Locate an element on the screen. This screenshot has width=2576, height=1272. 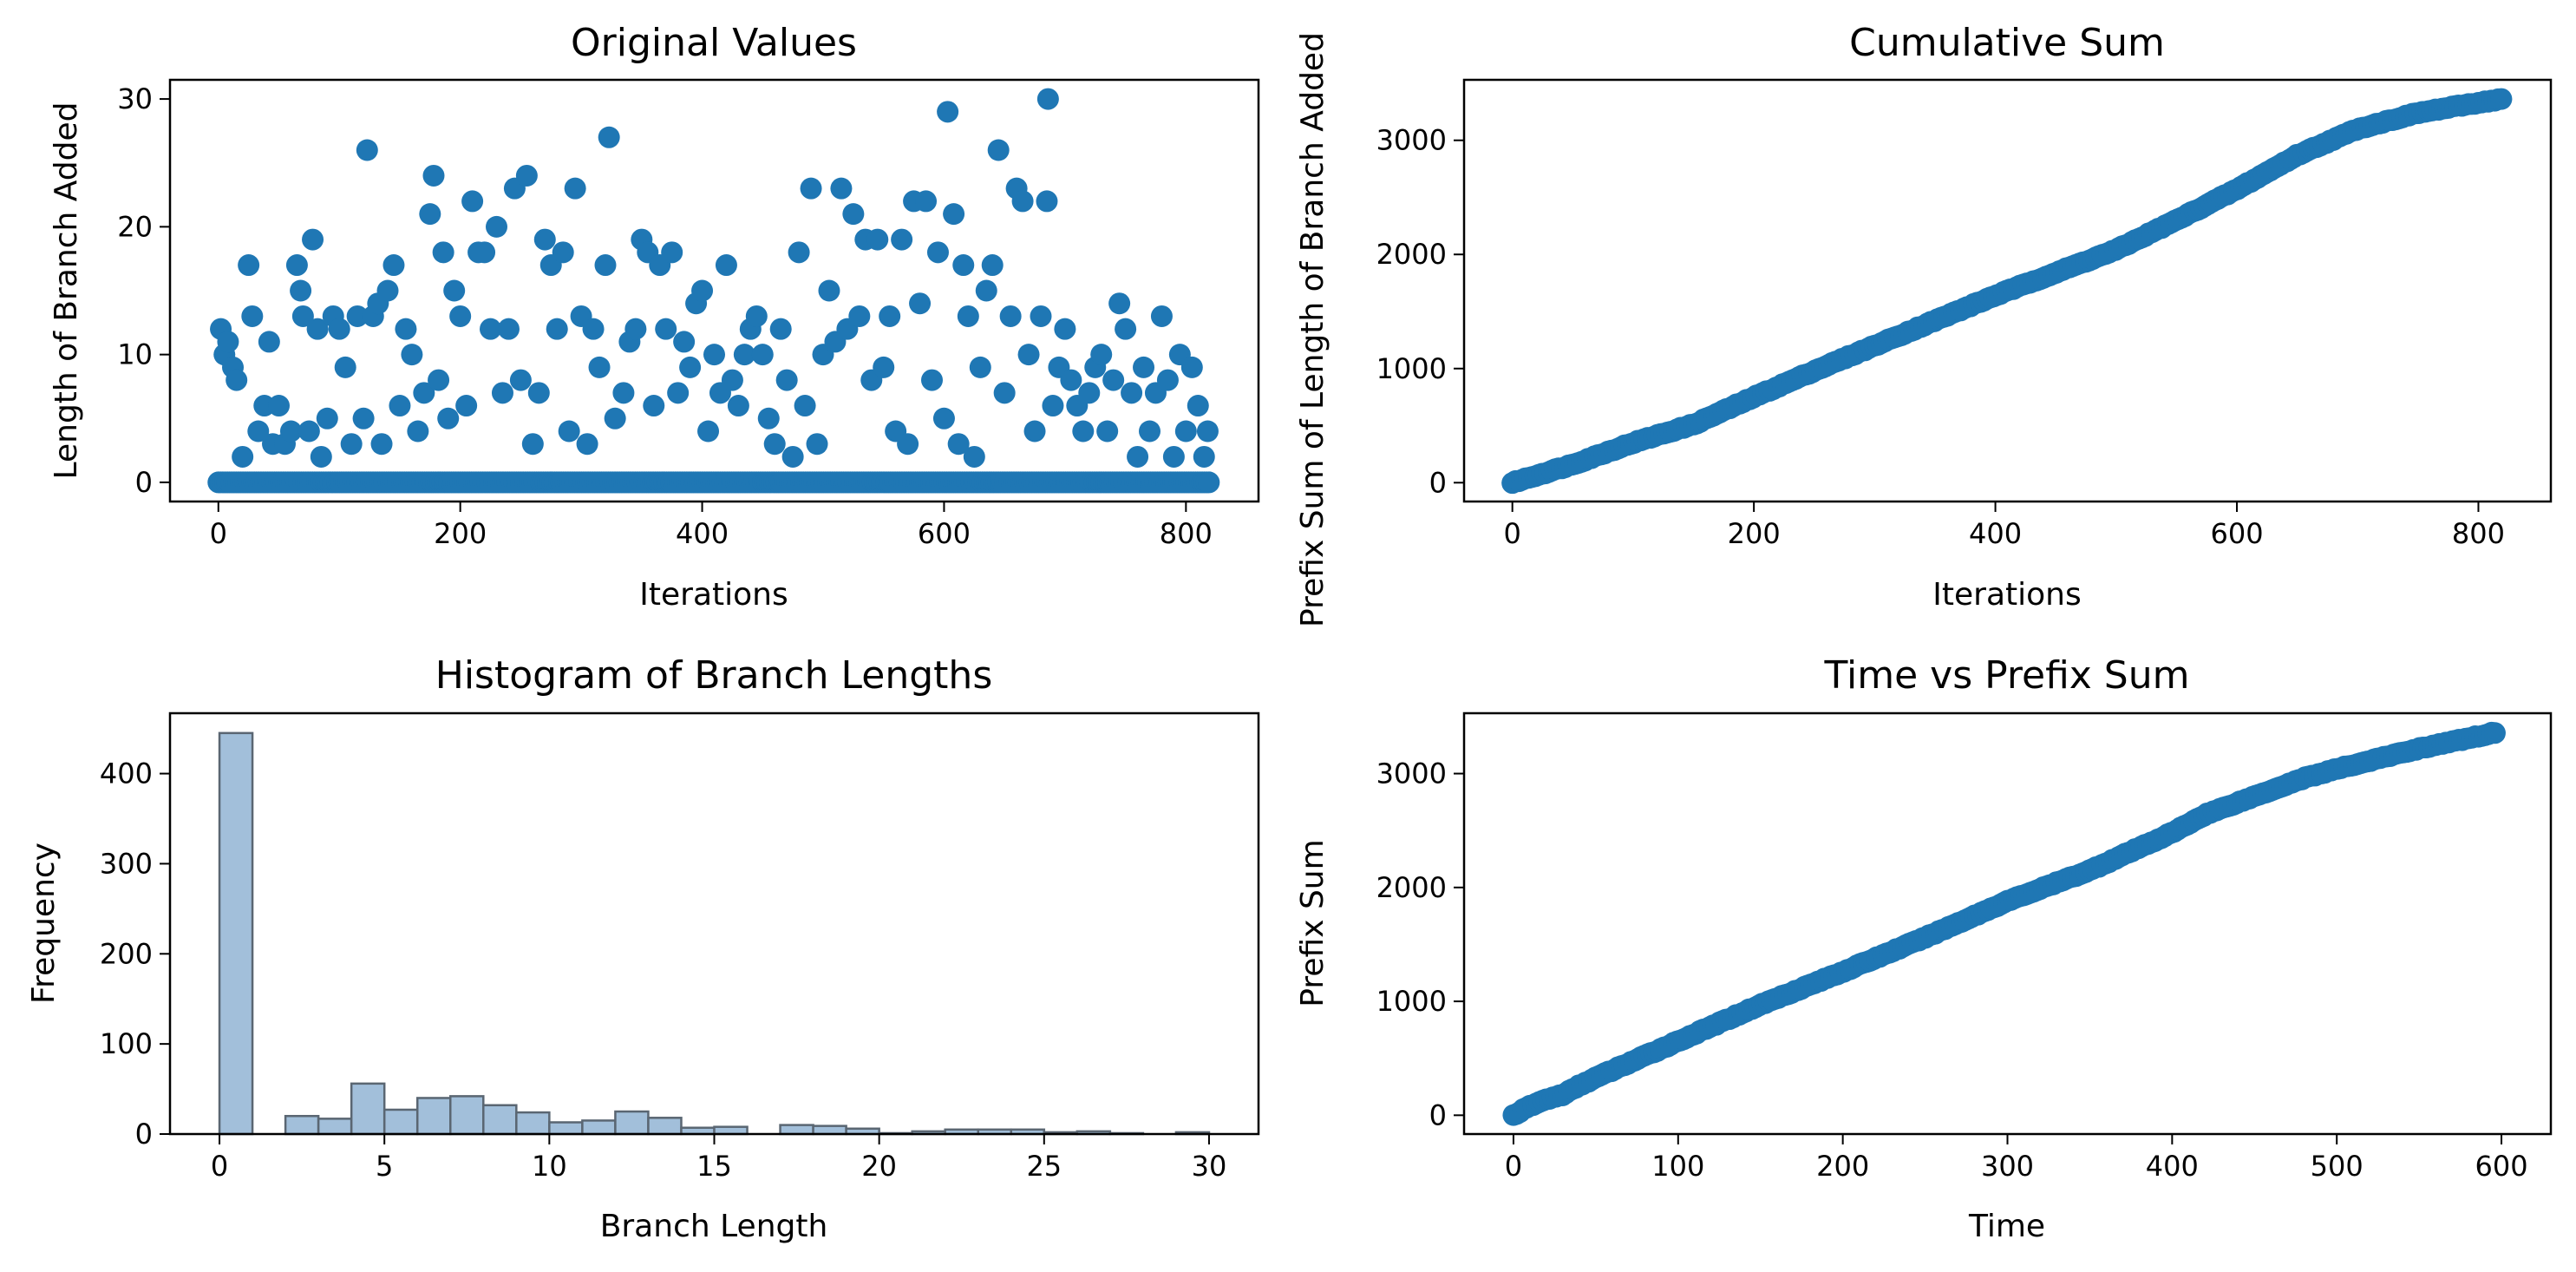
axes-frame is located at coordinates (714, 923).